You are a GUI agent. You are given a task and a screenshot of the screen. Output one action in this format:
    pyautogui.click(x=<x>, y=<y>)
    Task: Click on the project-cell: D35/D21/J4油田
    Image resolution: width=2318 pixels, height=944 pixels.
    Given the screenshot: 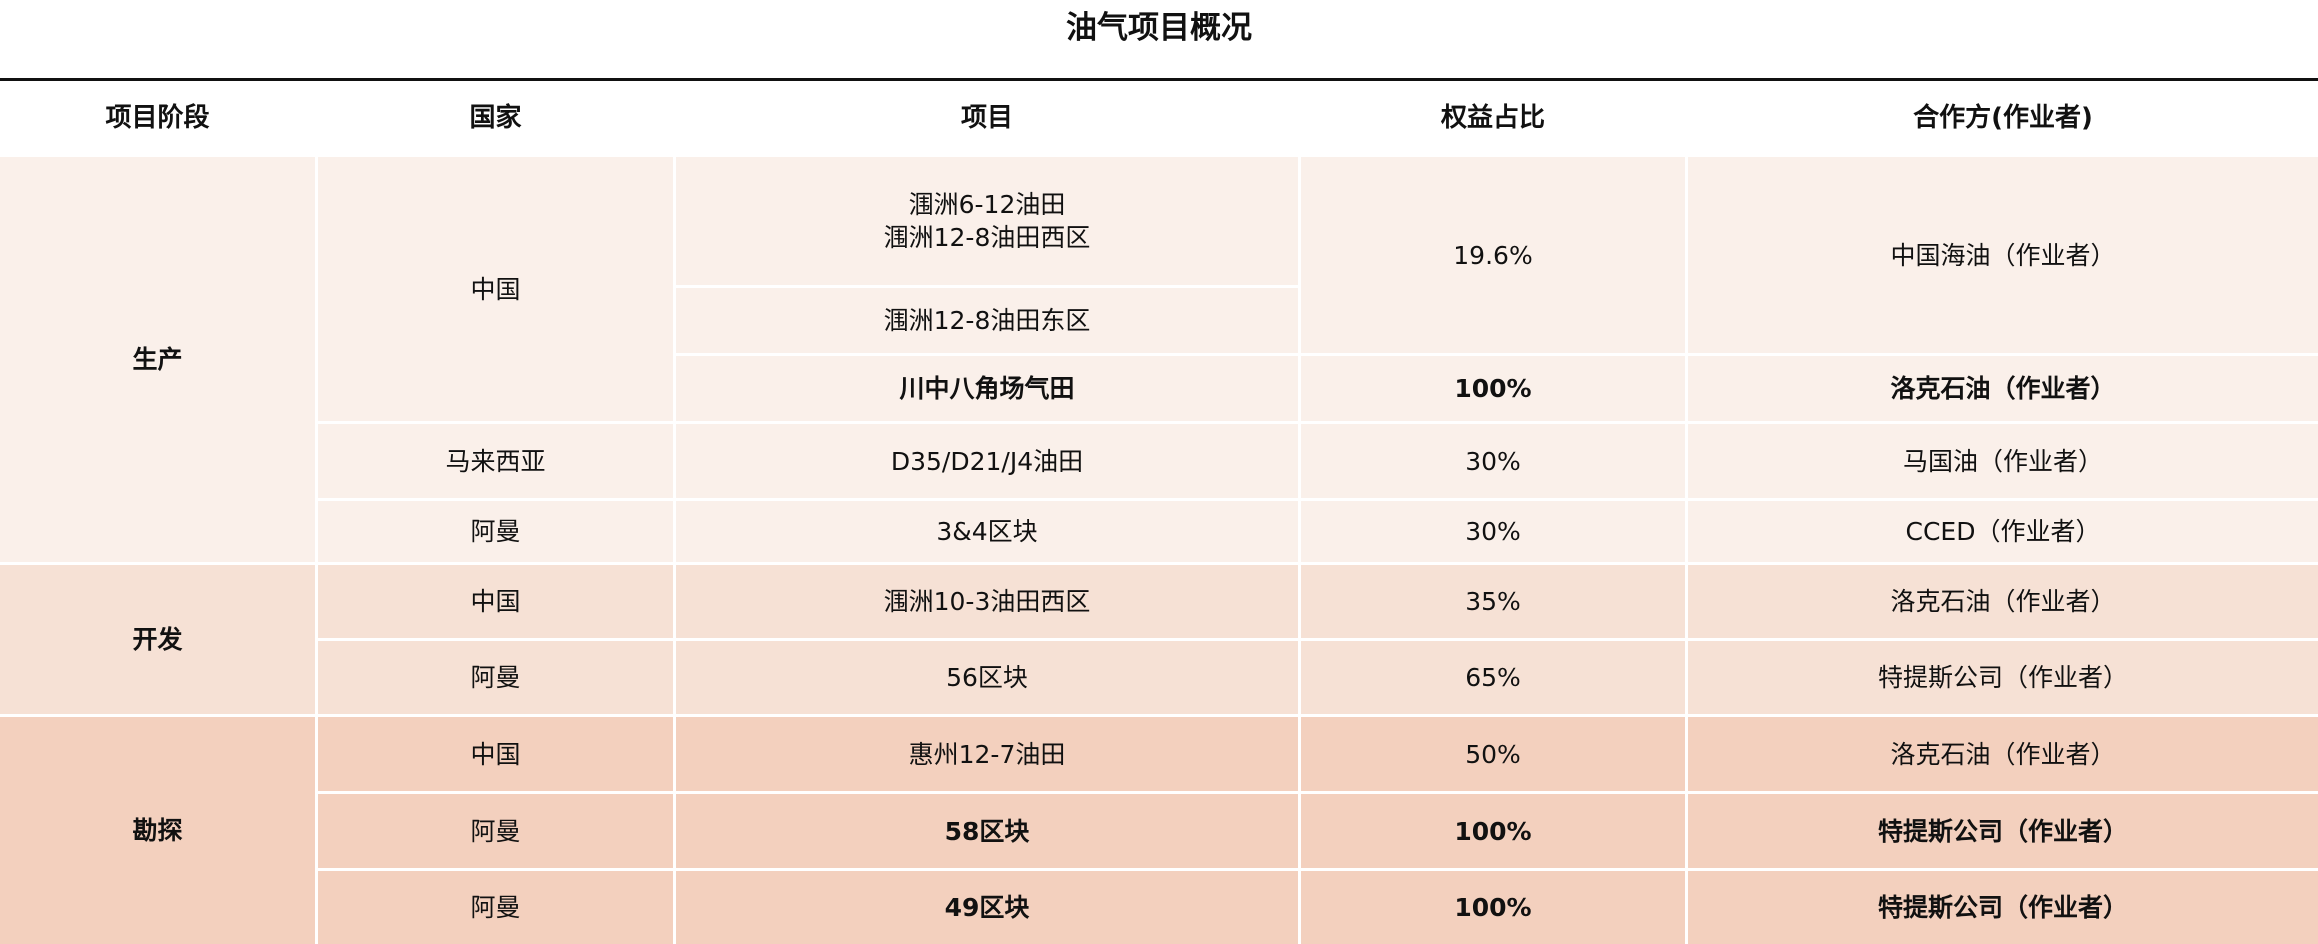 What is the action you would take?
    pyautogui.click(x=987, y=461)
    